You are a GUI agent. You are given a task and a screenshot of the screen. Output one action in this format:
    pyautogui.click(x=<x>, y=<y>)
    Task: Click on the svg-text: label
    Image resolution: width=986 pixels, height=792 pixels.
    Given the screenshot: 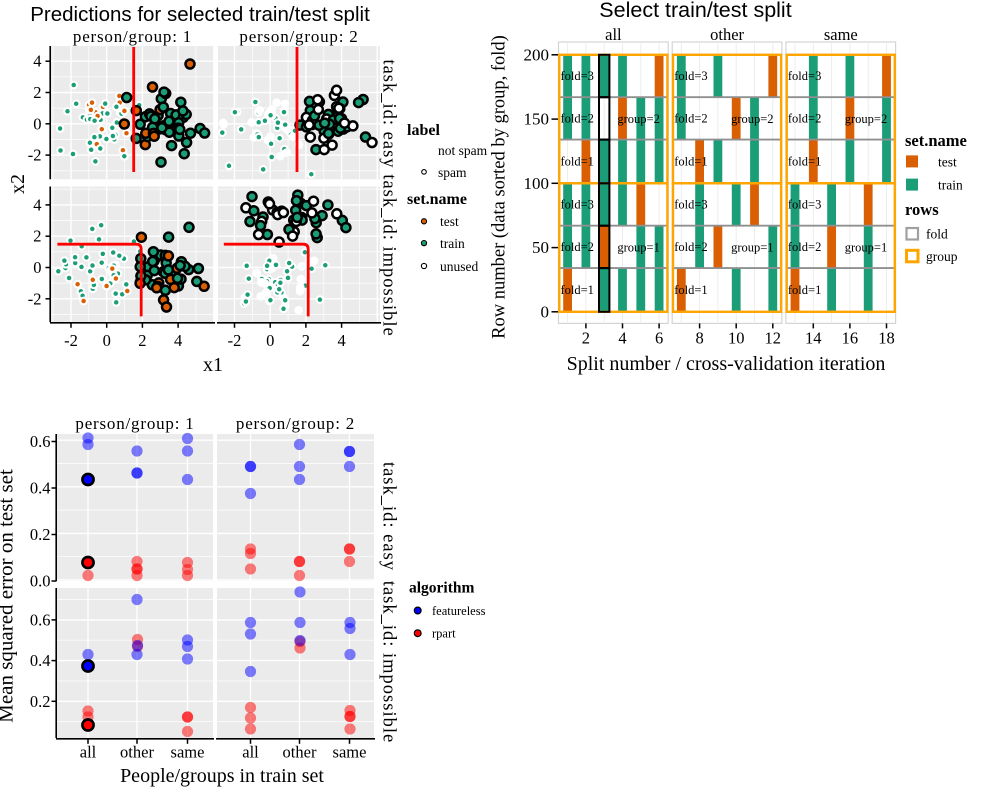 What is the action you would take?
    pyautogui.click(x=423, y=130)
    